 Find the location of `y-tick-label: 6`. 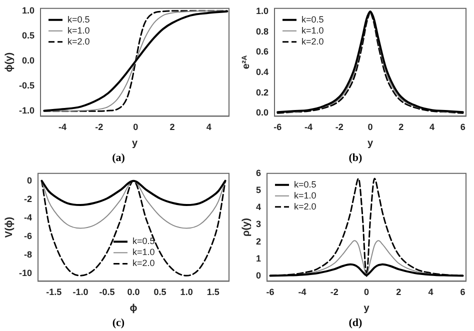

y-tick-label: 6 is located at coordinates (259, 173).